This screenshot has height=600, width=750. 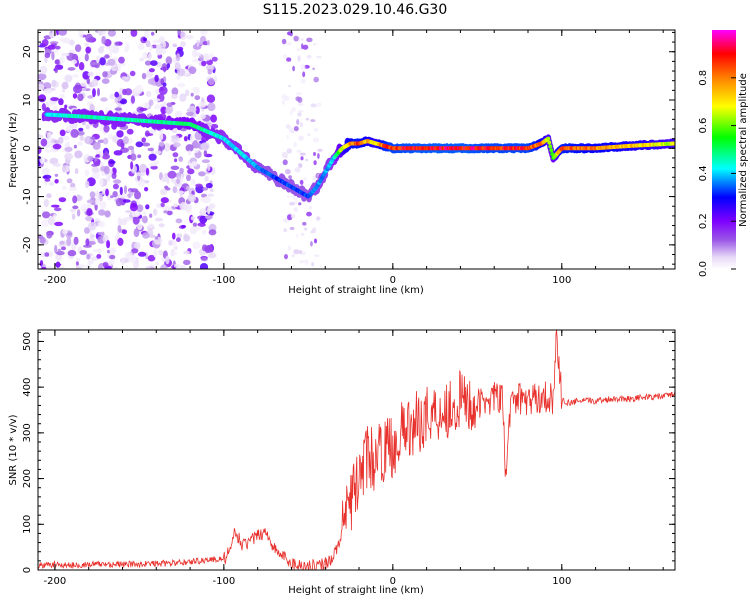 I want to click on colorbar-tick-label: 0.2, so click(x=703, y=221).